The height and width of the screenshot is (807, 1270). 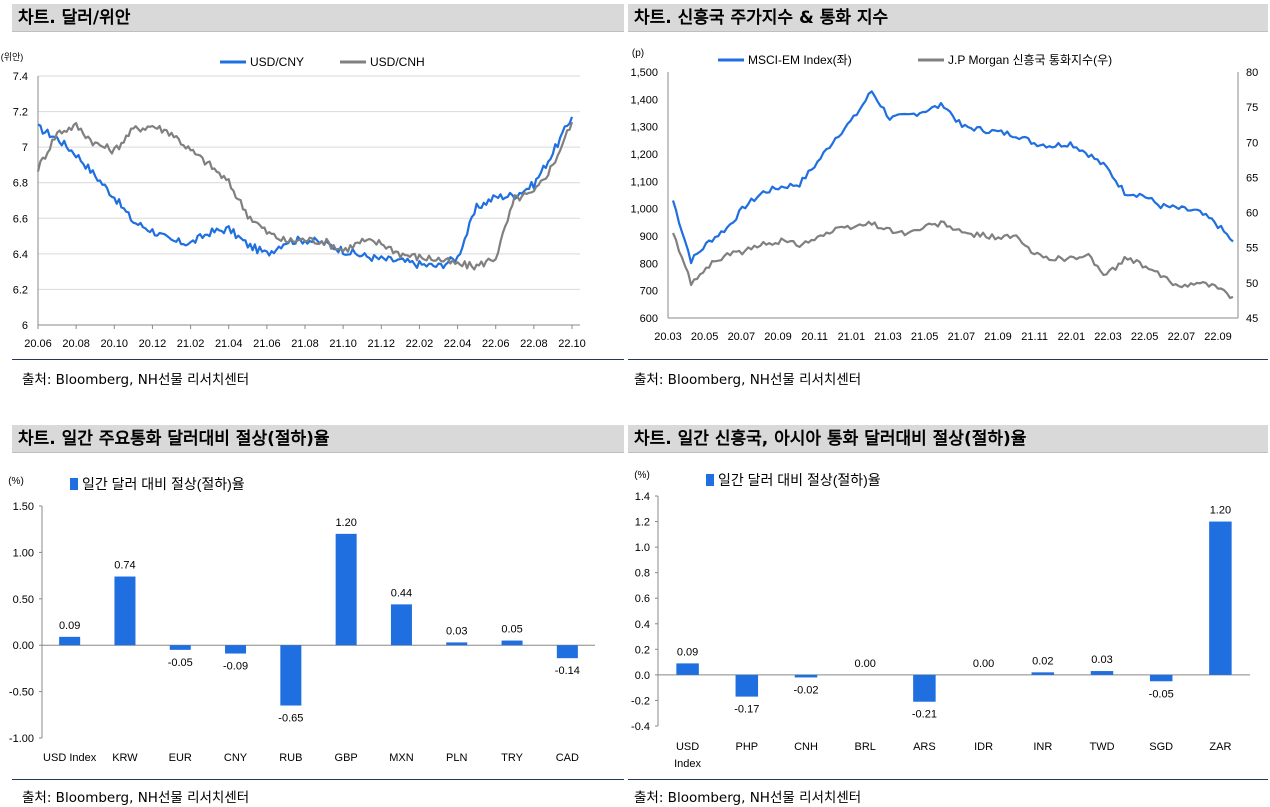 I want to click on chart3-data-label: -0.05, so click(x=180, y=663).